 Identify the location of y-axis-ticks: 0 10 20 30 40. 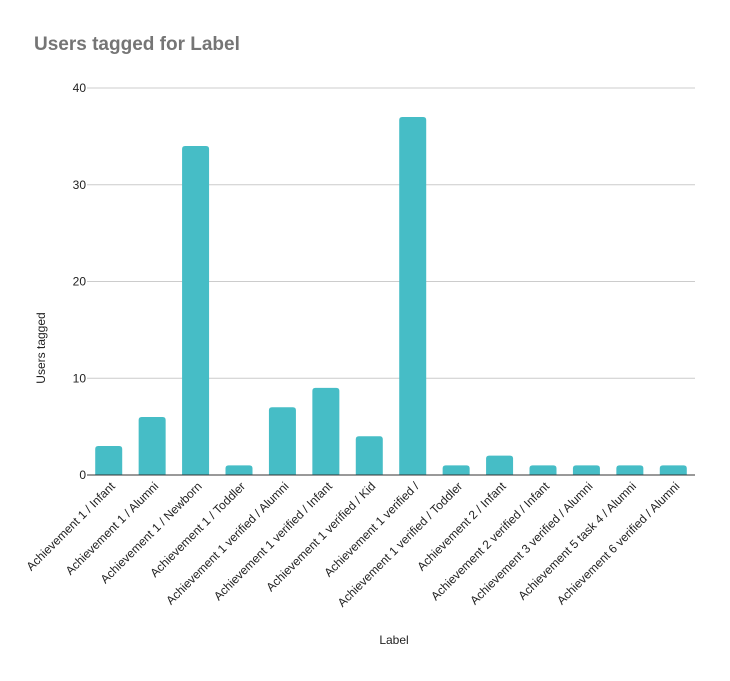
(80, 281).